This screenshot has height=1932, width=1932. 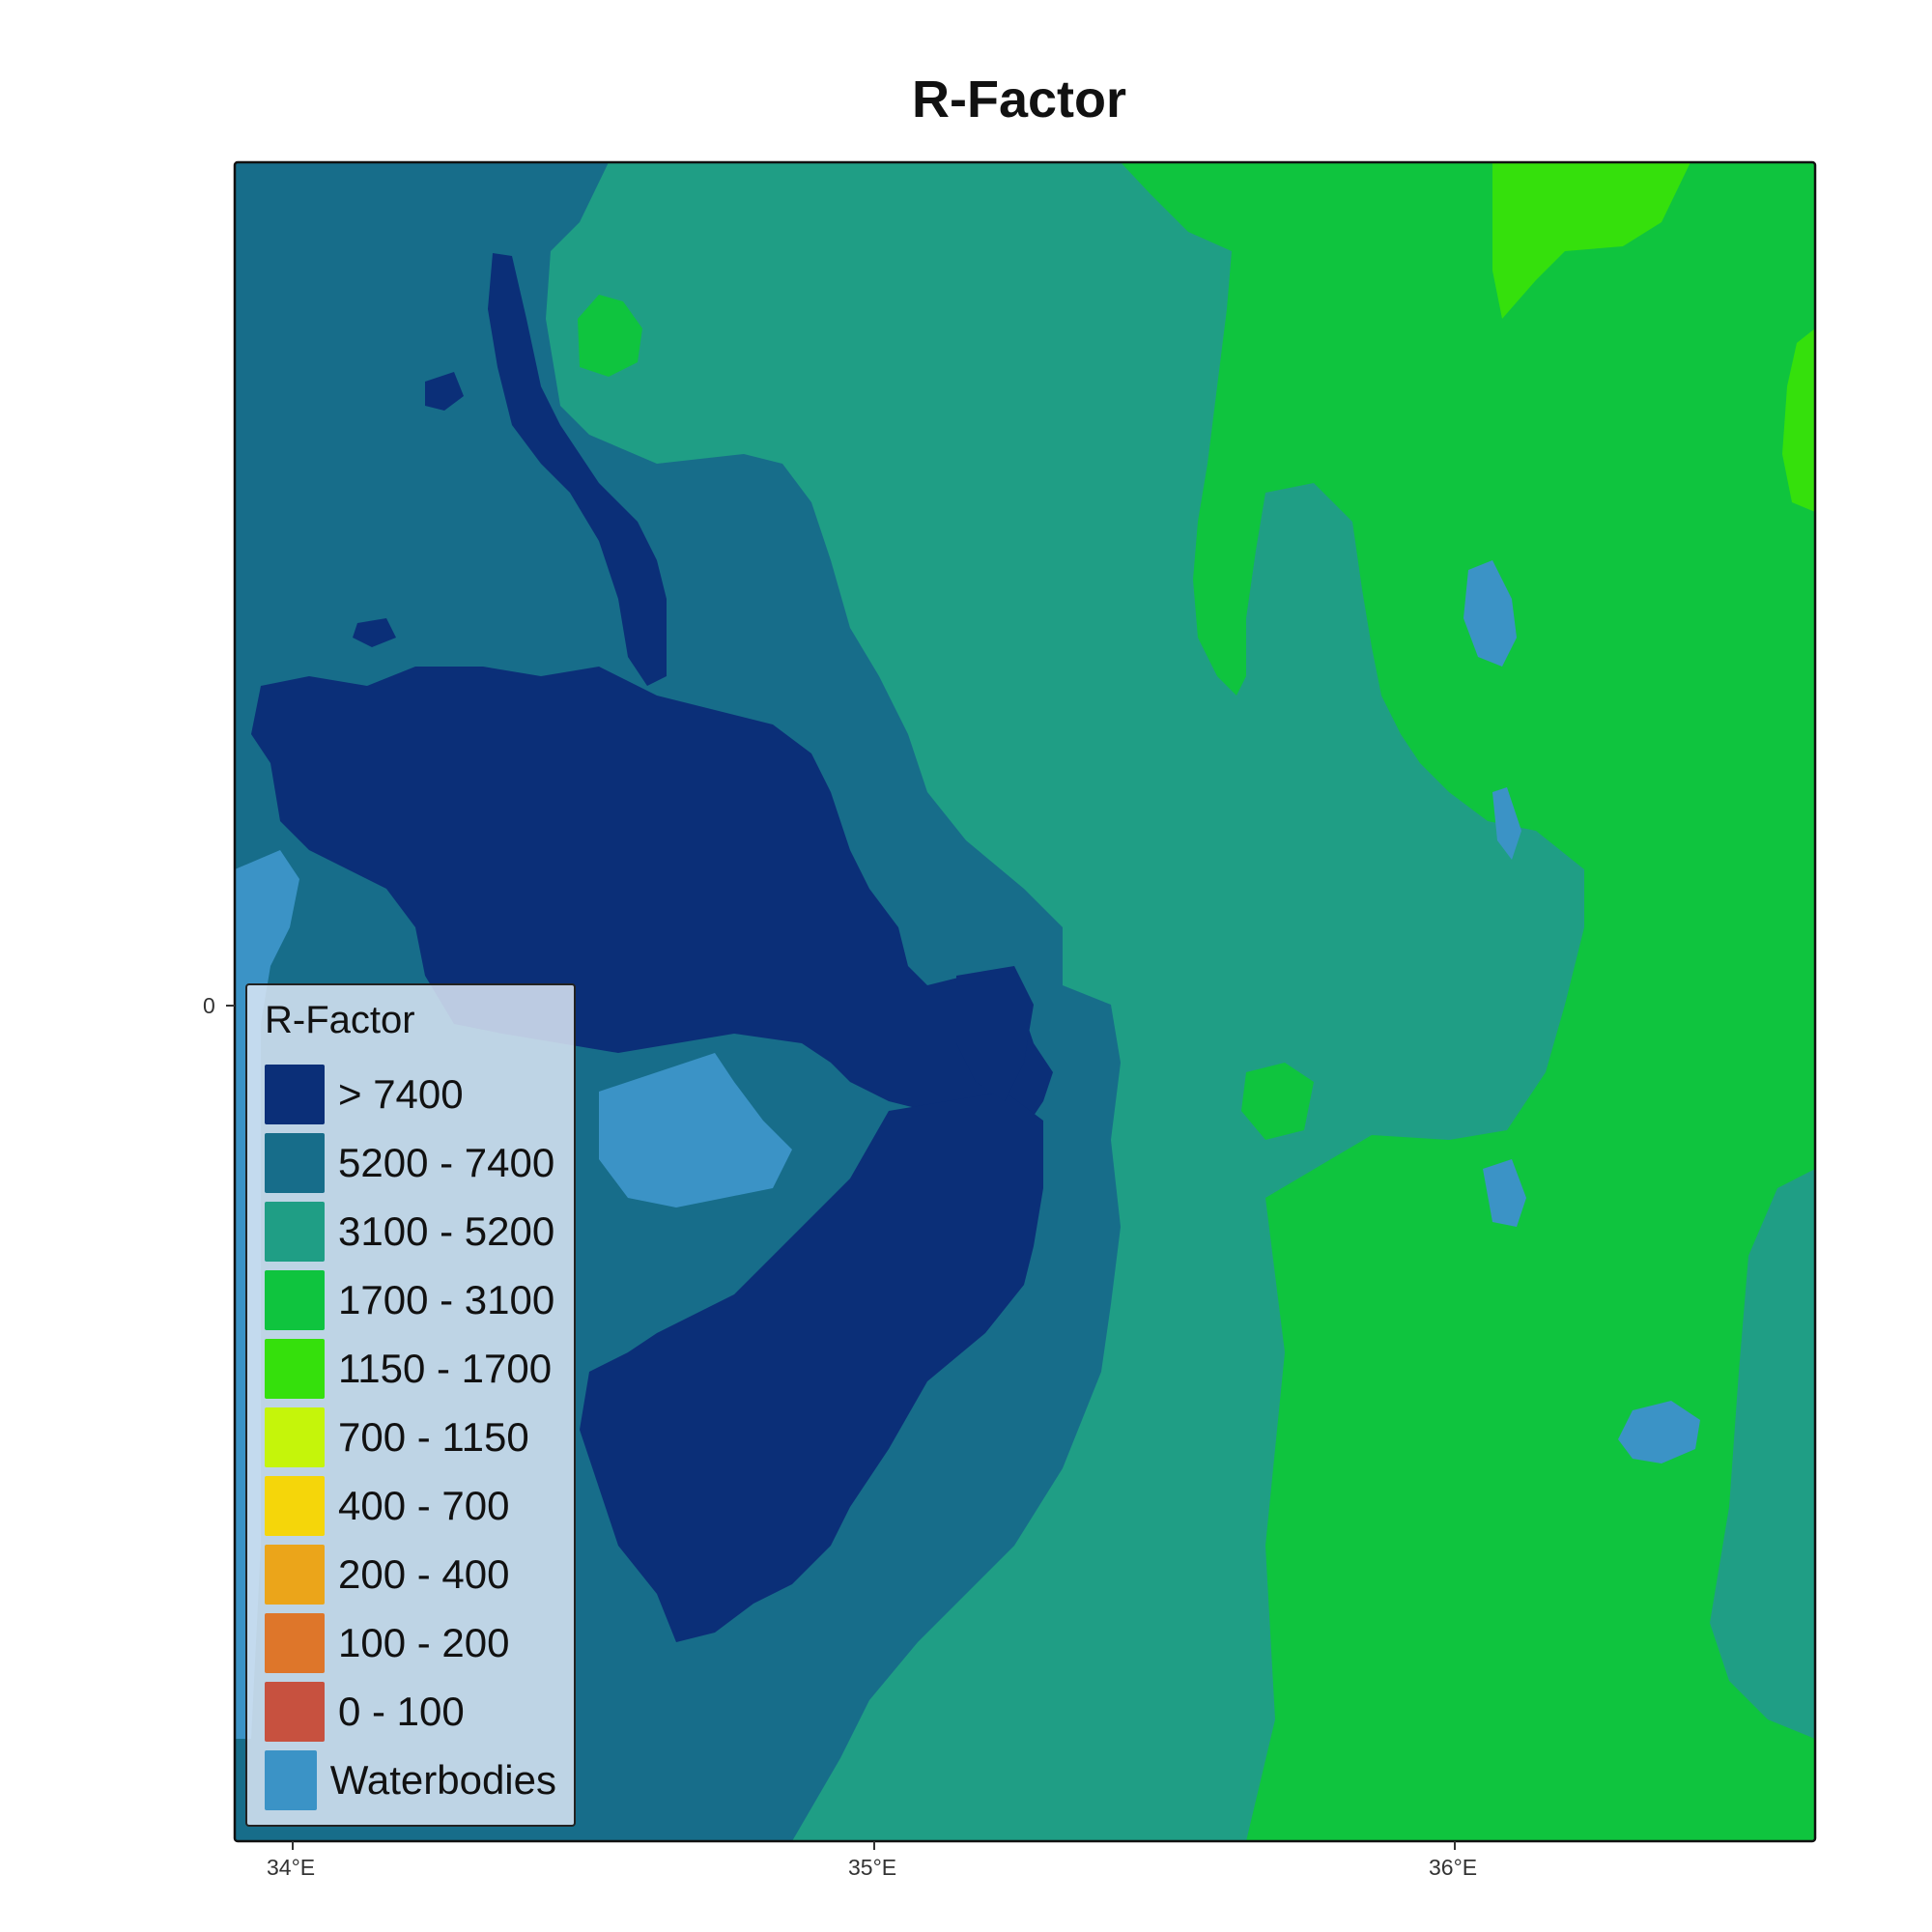 What do you see at coordinates (424, 1505) in the screenshot?
I see `legend-label: 400 - 700` at bounding box center [424, 1505].